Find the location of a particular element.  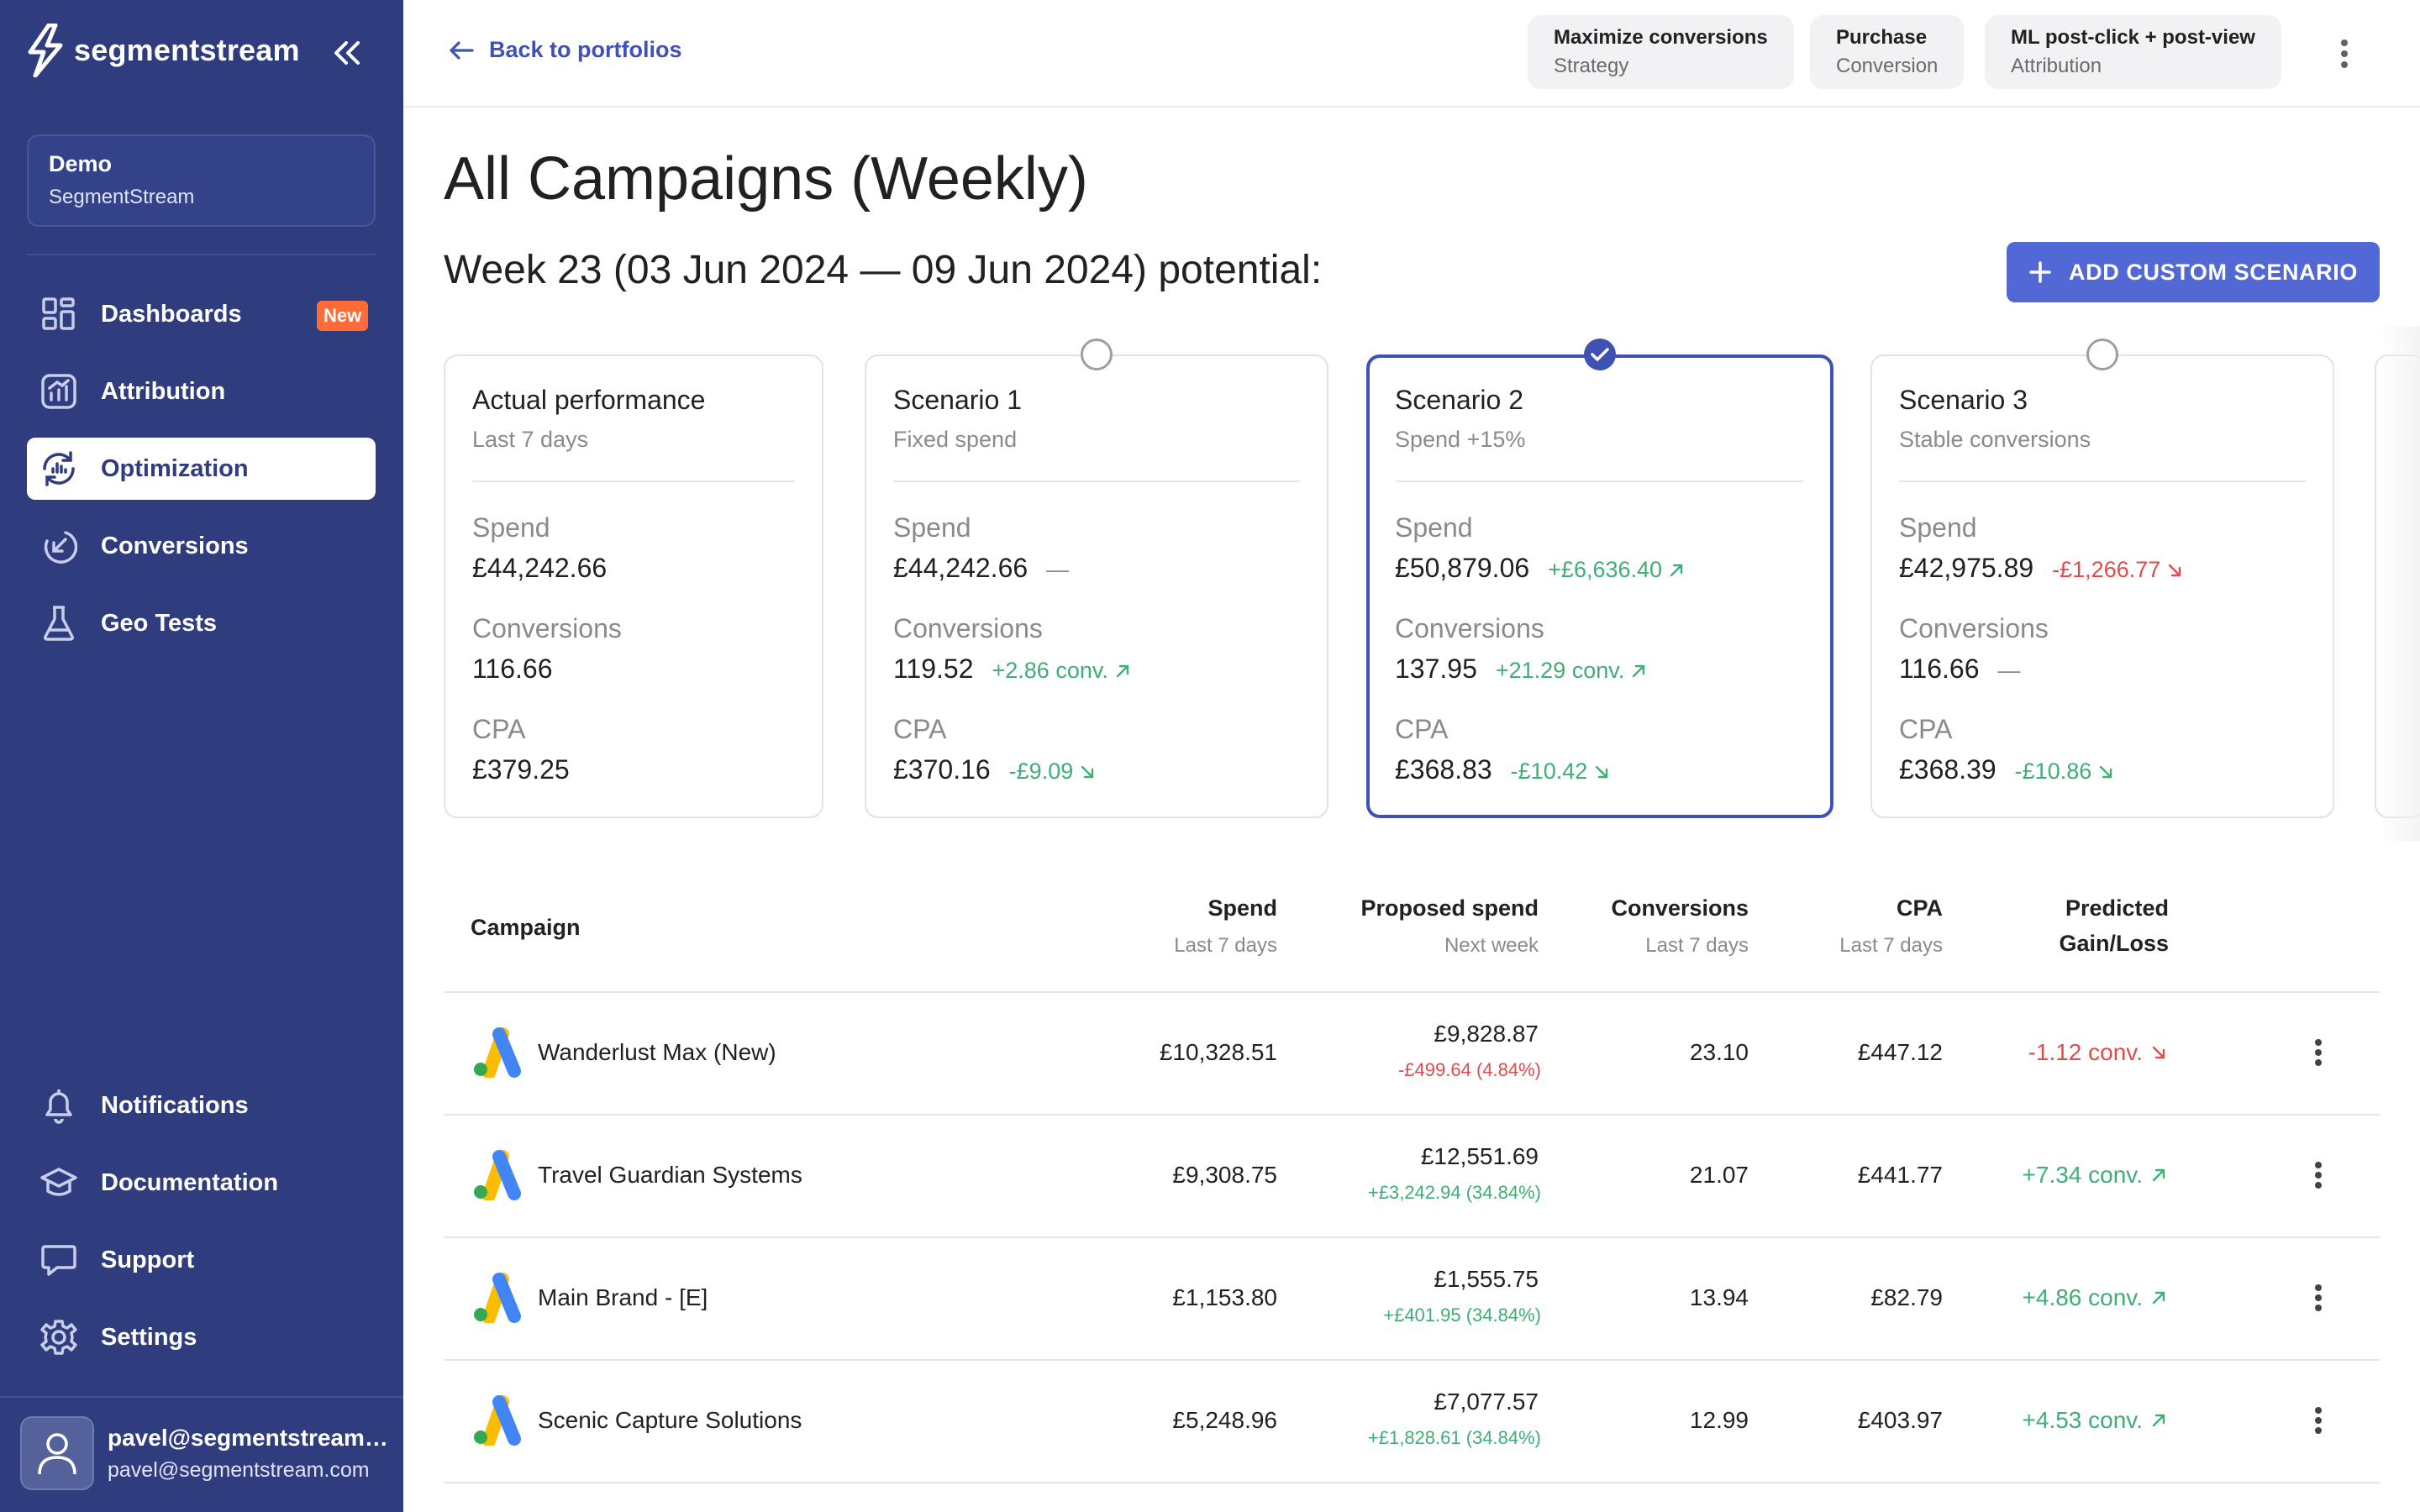

col-header-proposed-sub: Next week is located at coordinates (1492, 945).